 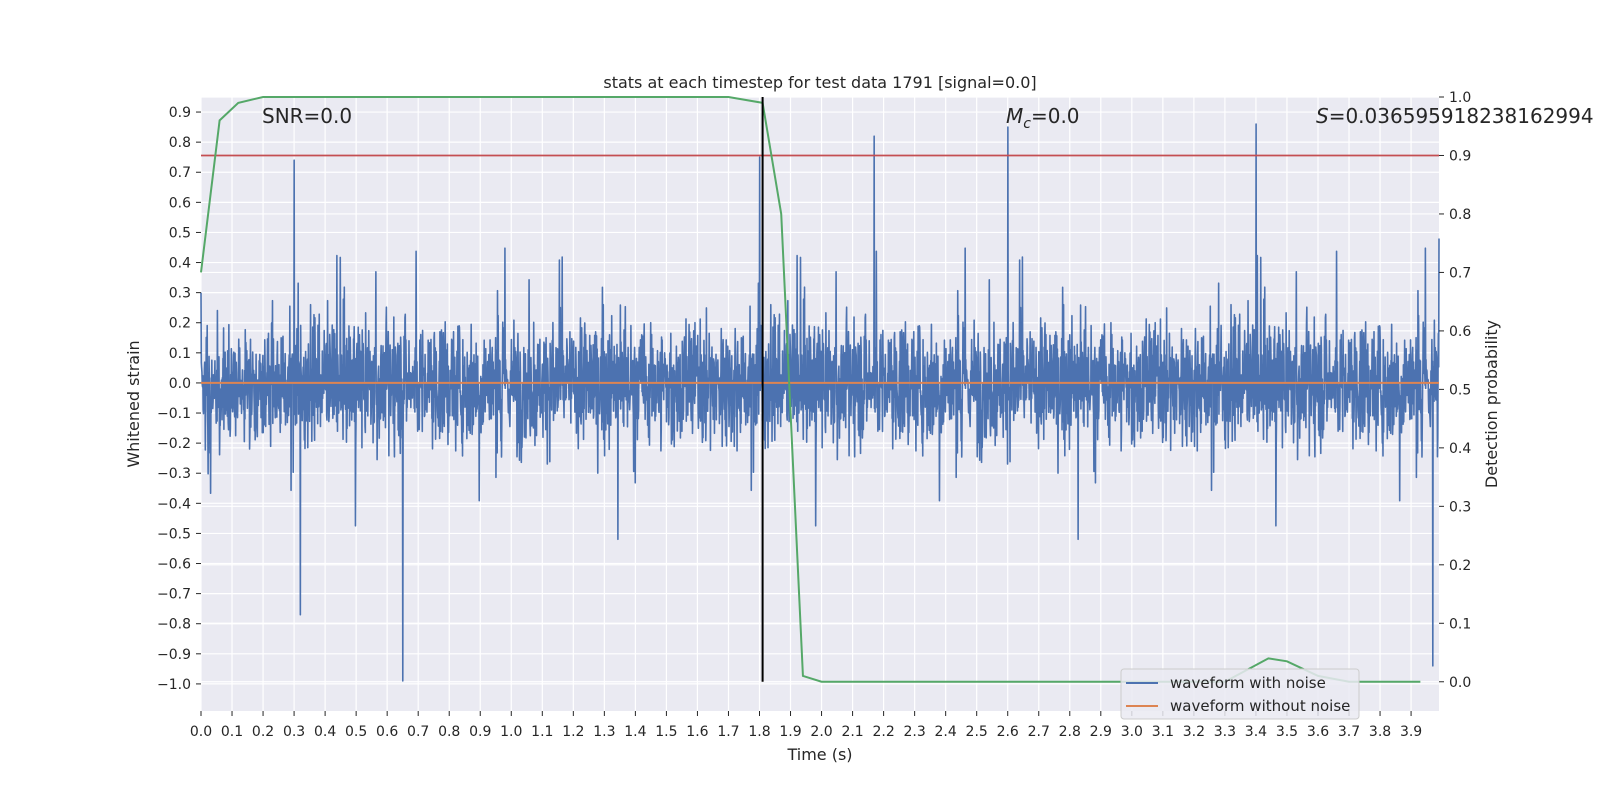 I want to click on x-tick-label: 1.3, so click(x=604, y=732).